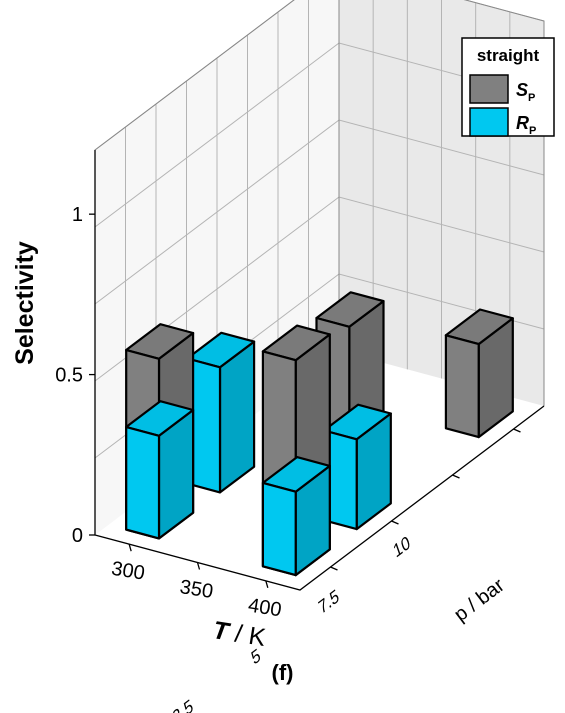 The height and width of the screenshot is (713, 565). Describe the element at coordinates (282, 672) in the screenshot. I see `panel-label: (f)` at that location.